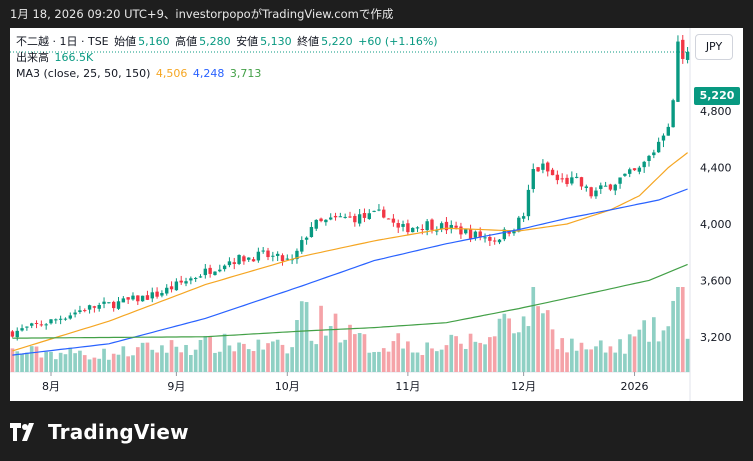 The width and height of the screenshot is (753, 461). I want to click on open-value: 5,160, so click(154, 41).